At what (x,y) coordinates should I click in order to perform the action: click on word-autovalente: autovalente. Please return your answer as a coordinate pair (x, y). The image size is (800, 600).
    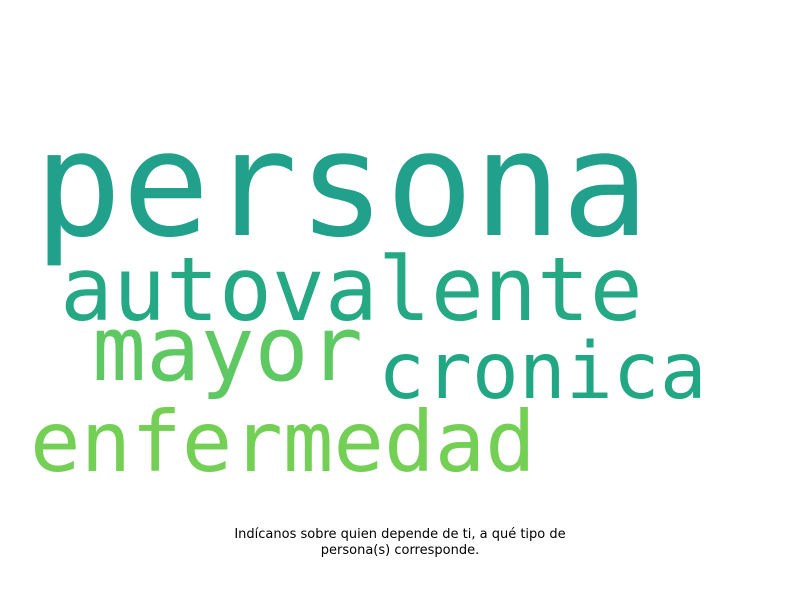
    Looking at the image, I should click on (351, 289).